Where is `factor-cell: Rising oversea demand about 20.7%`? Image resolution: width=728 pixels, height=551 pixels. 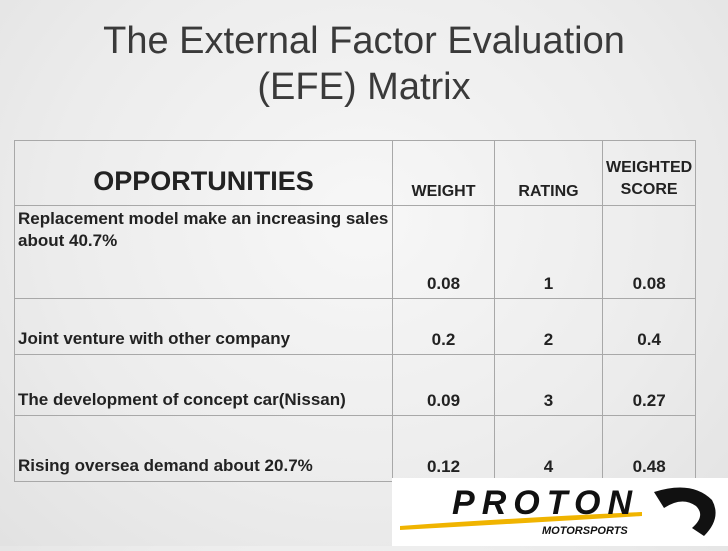
factor-cell: Rising oversea demand about 20.7% is located at coordinates (203, 448).